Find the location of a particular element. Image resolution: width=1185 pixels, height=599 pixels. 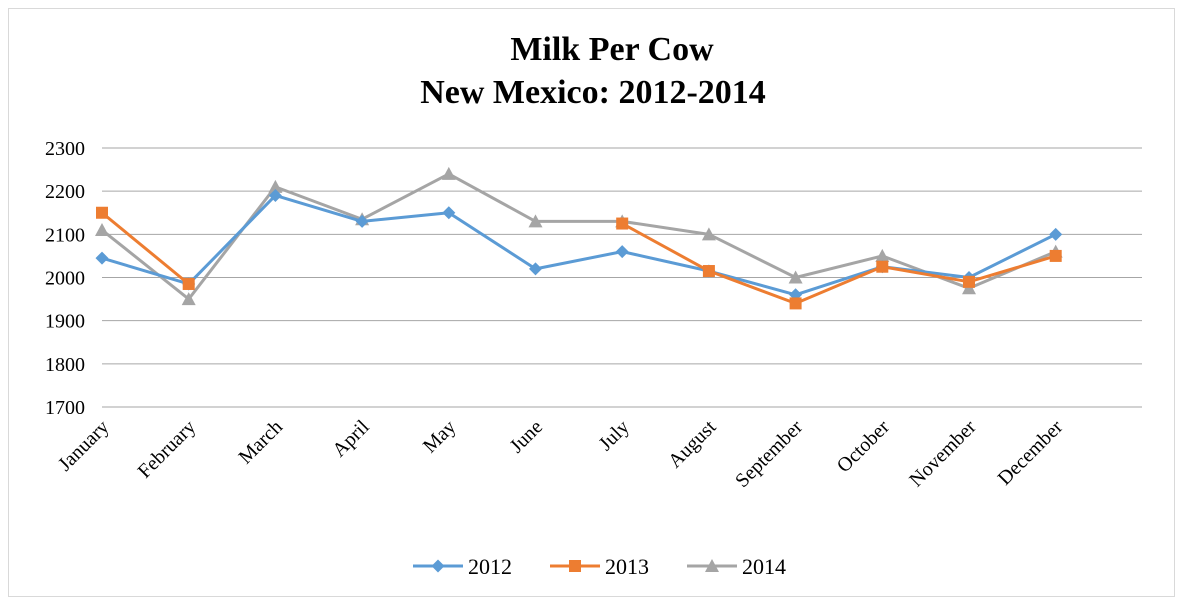

legend-item-2012: 2012 is located at coordinates (462, 566).